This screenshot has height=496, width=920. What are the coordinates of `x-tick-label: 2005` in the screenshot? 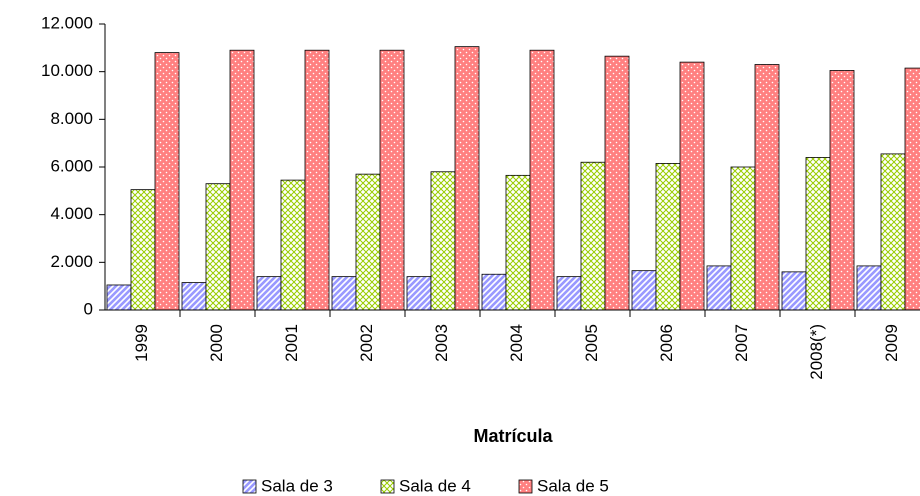 It's located at (591, 343).